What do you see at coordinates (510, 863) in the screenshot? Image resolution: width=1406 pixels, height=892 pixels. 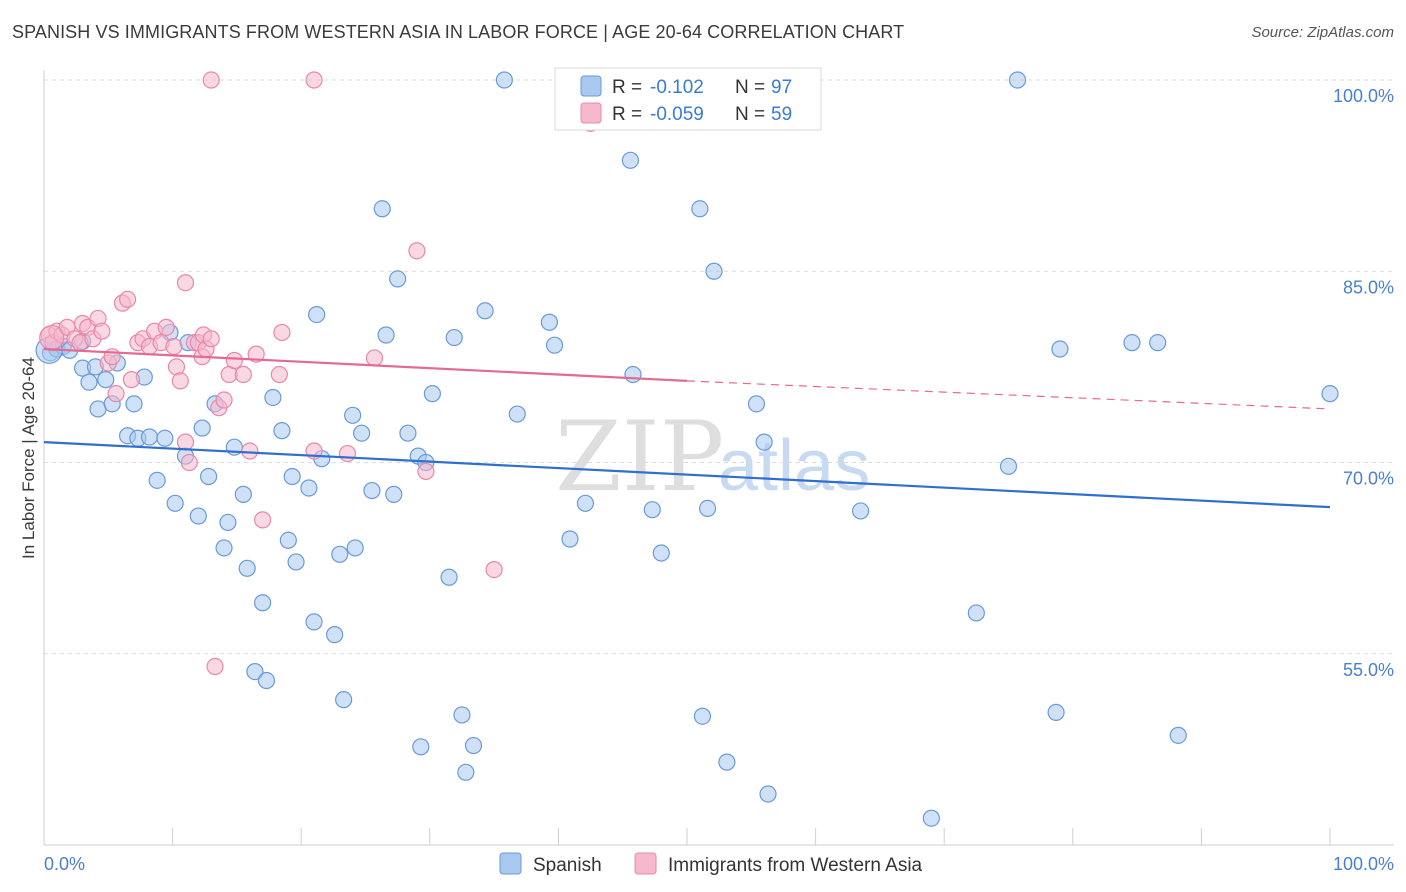 I see `bottom-legend-swatch-spanish` at bounding box center [510, 863].